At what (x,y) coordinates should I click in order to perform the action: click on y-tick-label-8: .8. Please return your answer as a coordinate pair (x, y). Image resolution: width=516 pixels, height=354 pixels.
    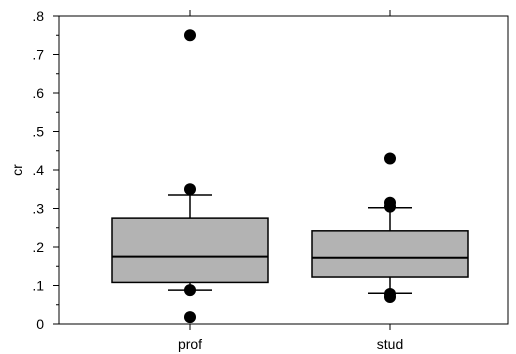
    Looking at the image, I should click on (38, 16).